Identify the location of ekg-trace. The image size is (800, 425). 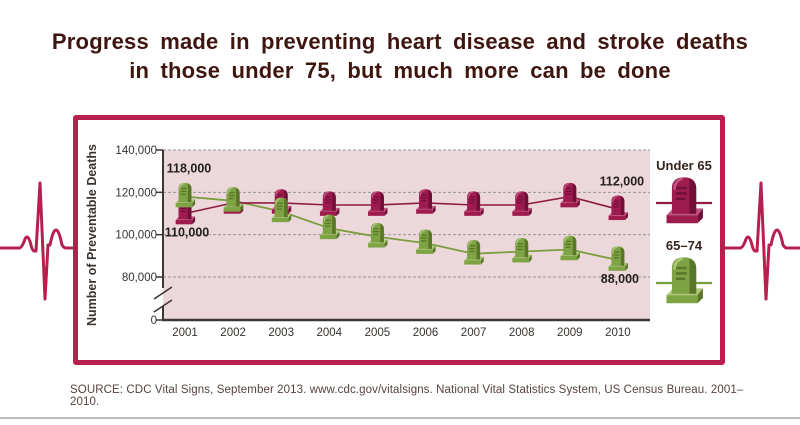
(40, 241).